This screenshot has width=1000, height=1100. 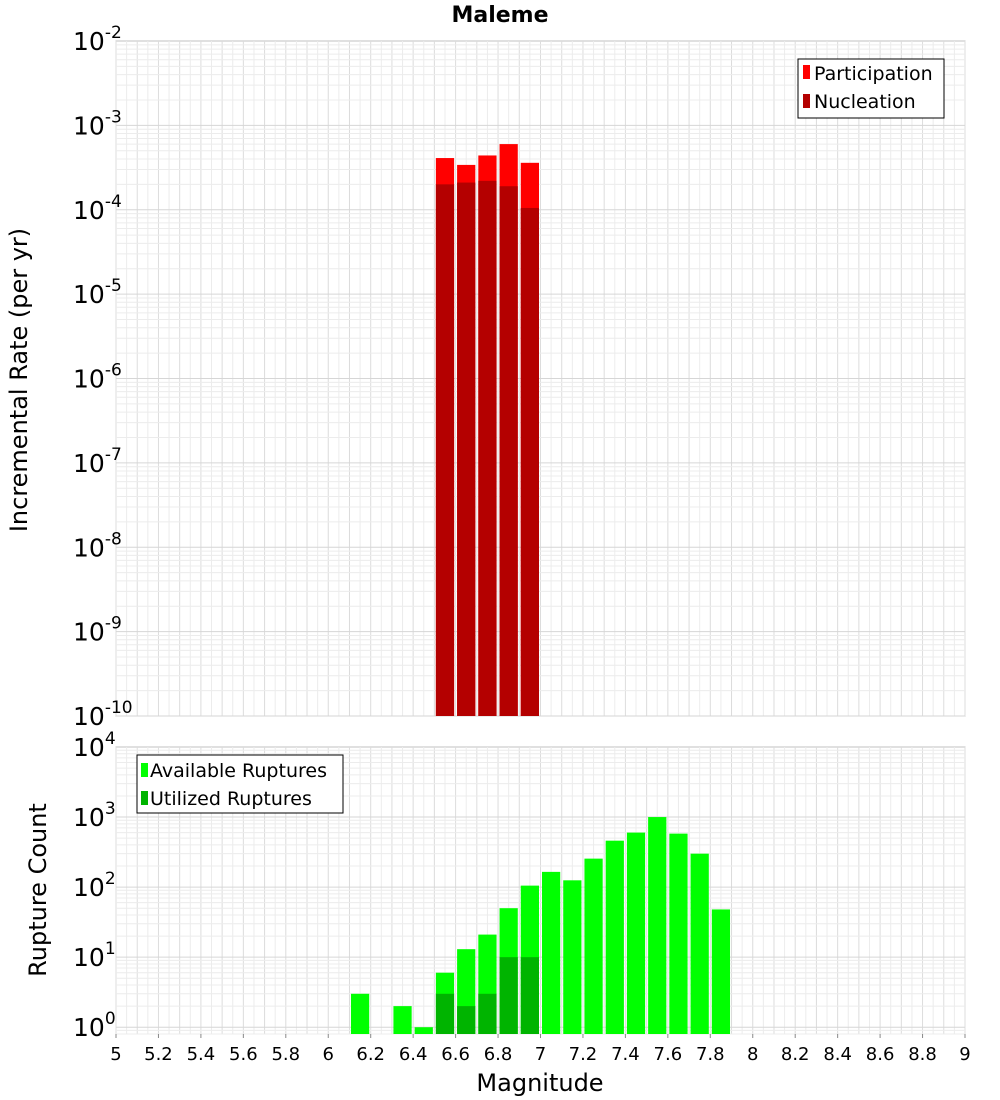 I want to click on utilized-legend-label: Utilized Ruptures, so click(x=231, y=799).